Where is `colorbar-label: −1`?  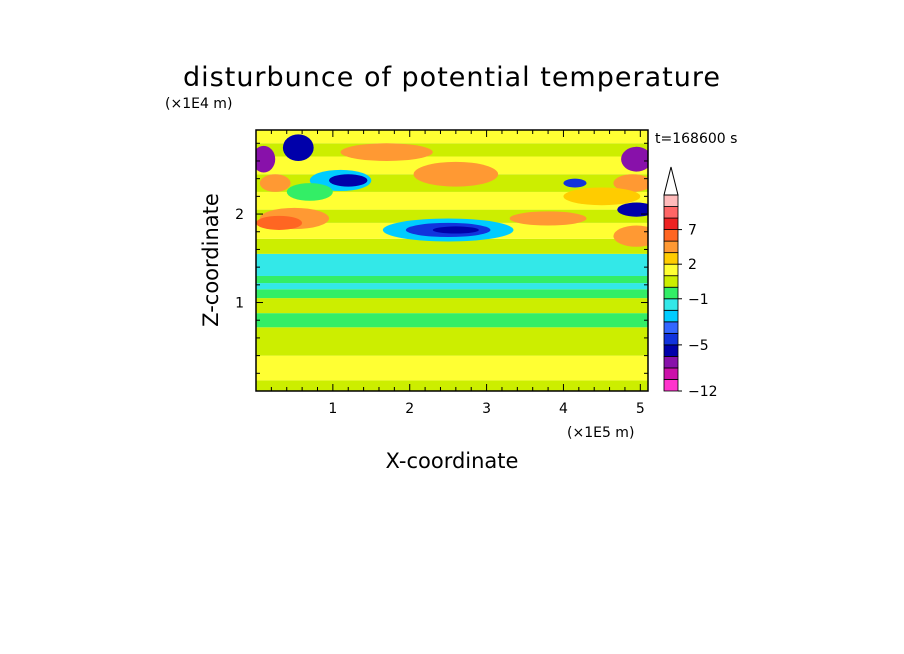
colorbar-label: −1 is located at coordinates (698, 300).